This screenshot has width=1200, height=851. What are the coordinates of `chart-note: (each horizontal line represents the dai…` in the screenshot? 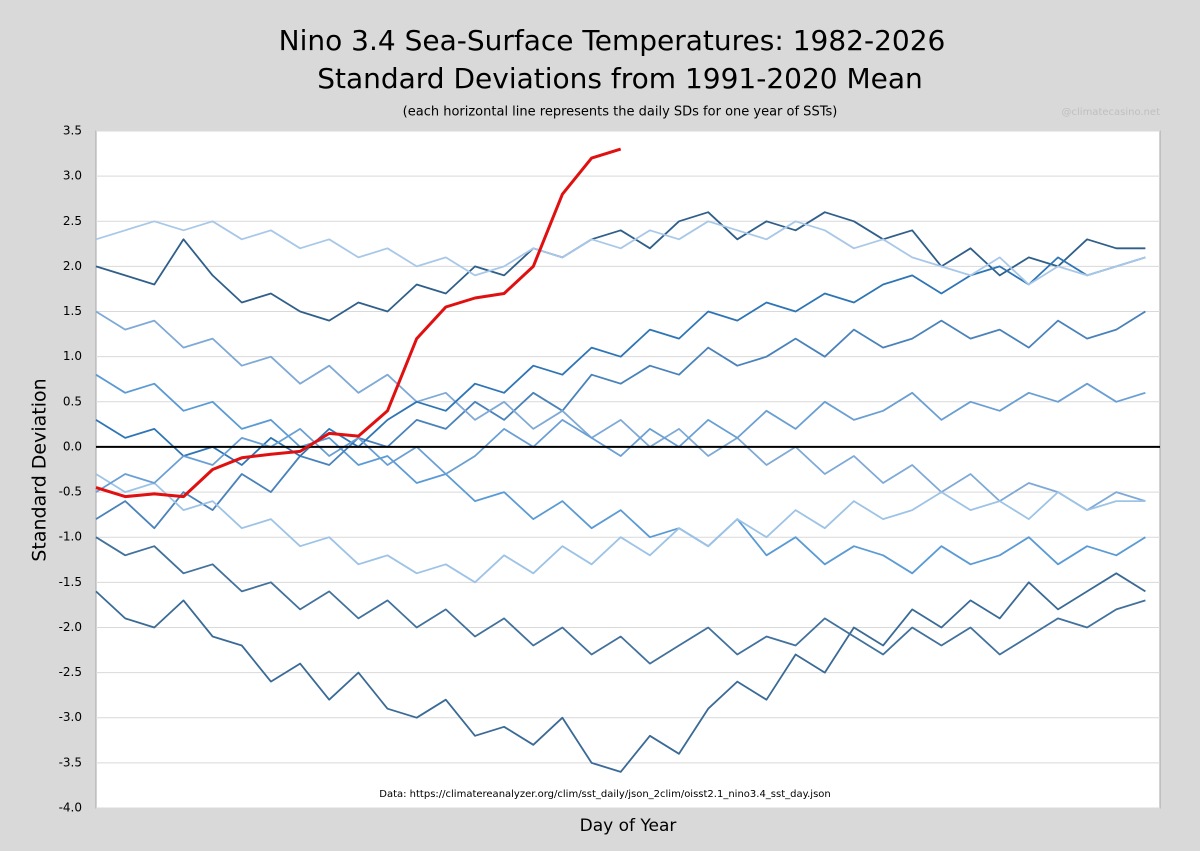 It's located at (620, 112).